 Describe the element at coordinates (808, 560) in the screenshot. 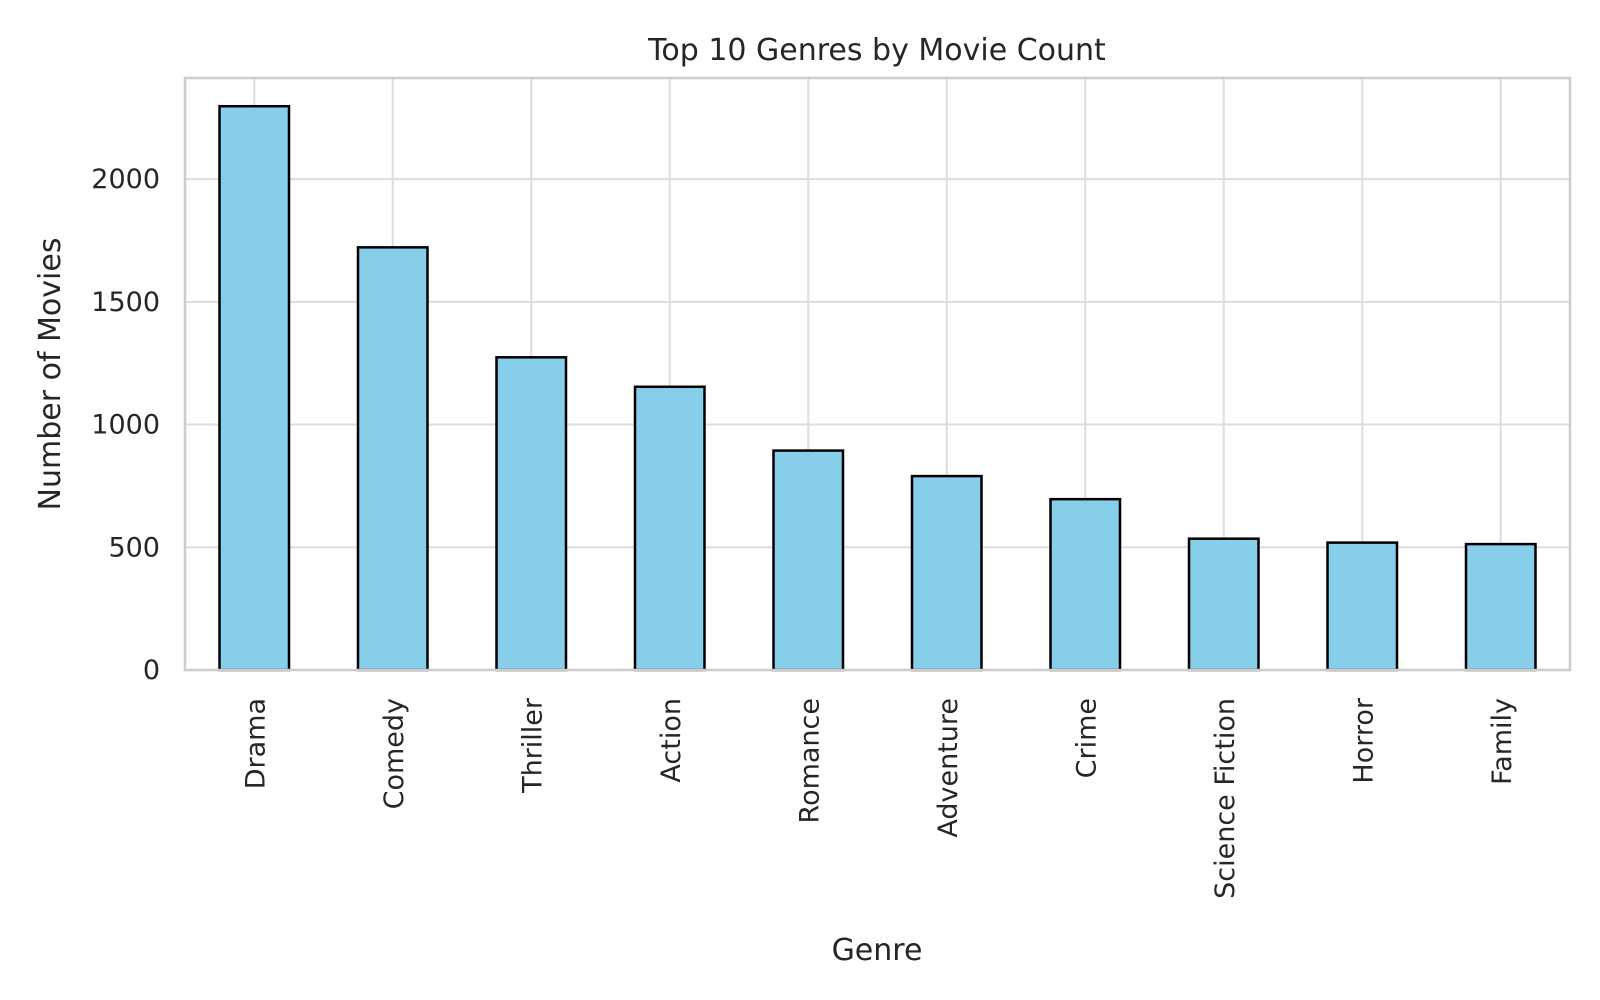

I see `bar-romance` at that location.